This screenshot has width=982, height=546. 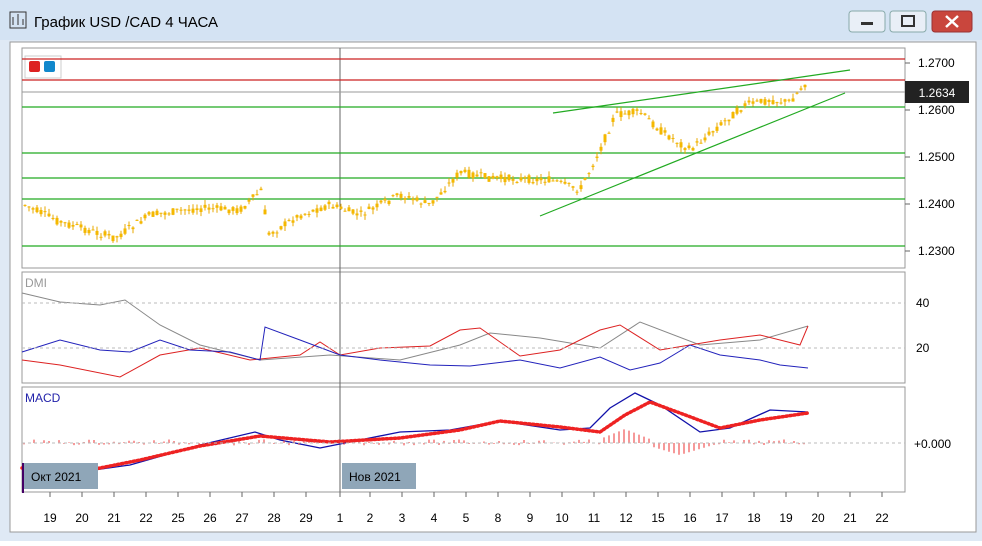 I want to click on maximize-button, so click(x=908, y=21).